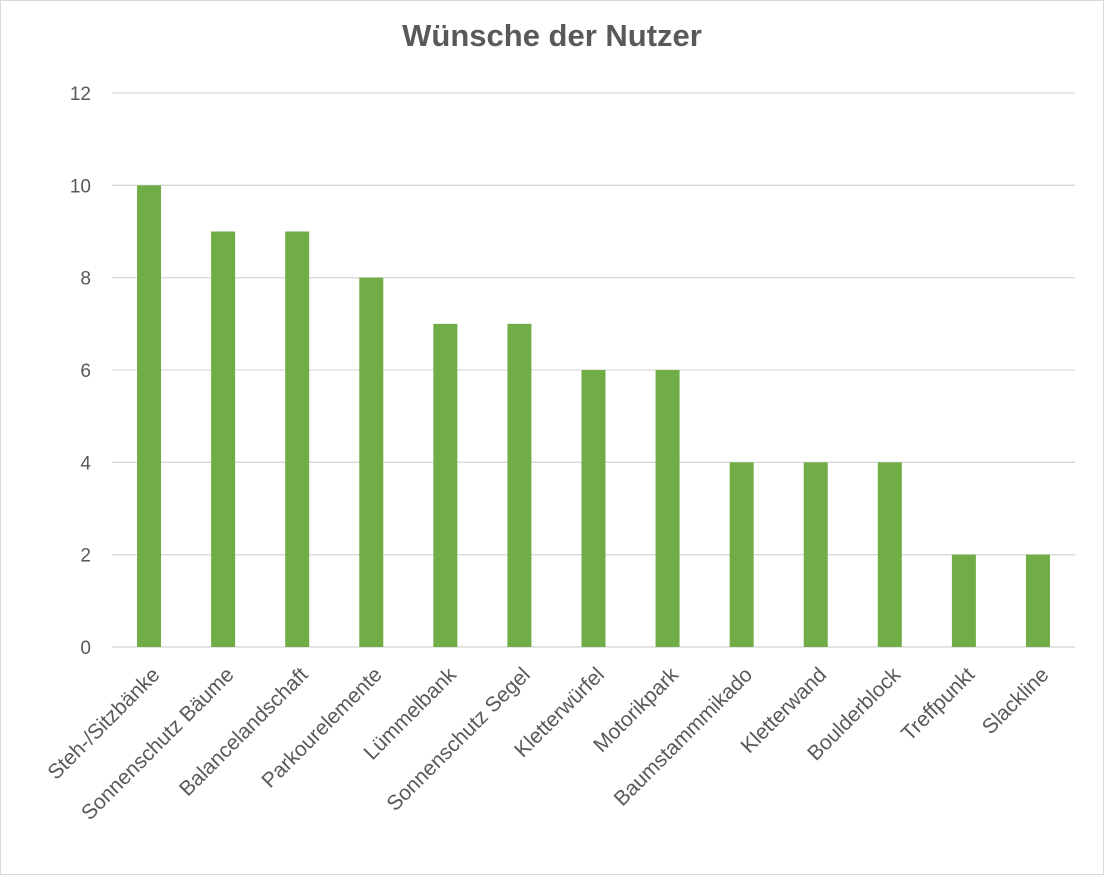  Describe the element at coordinates (1016, 701) in the screenshot. I see `x-category-label: Slackline` at that location.